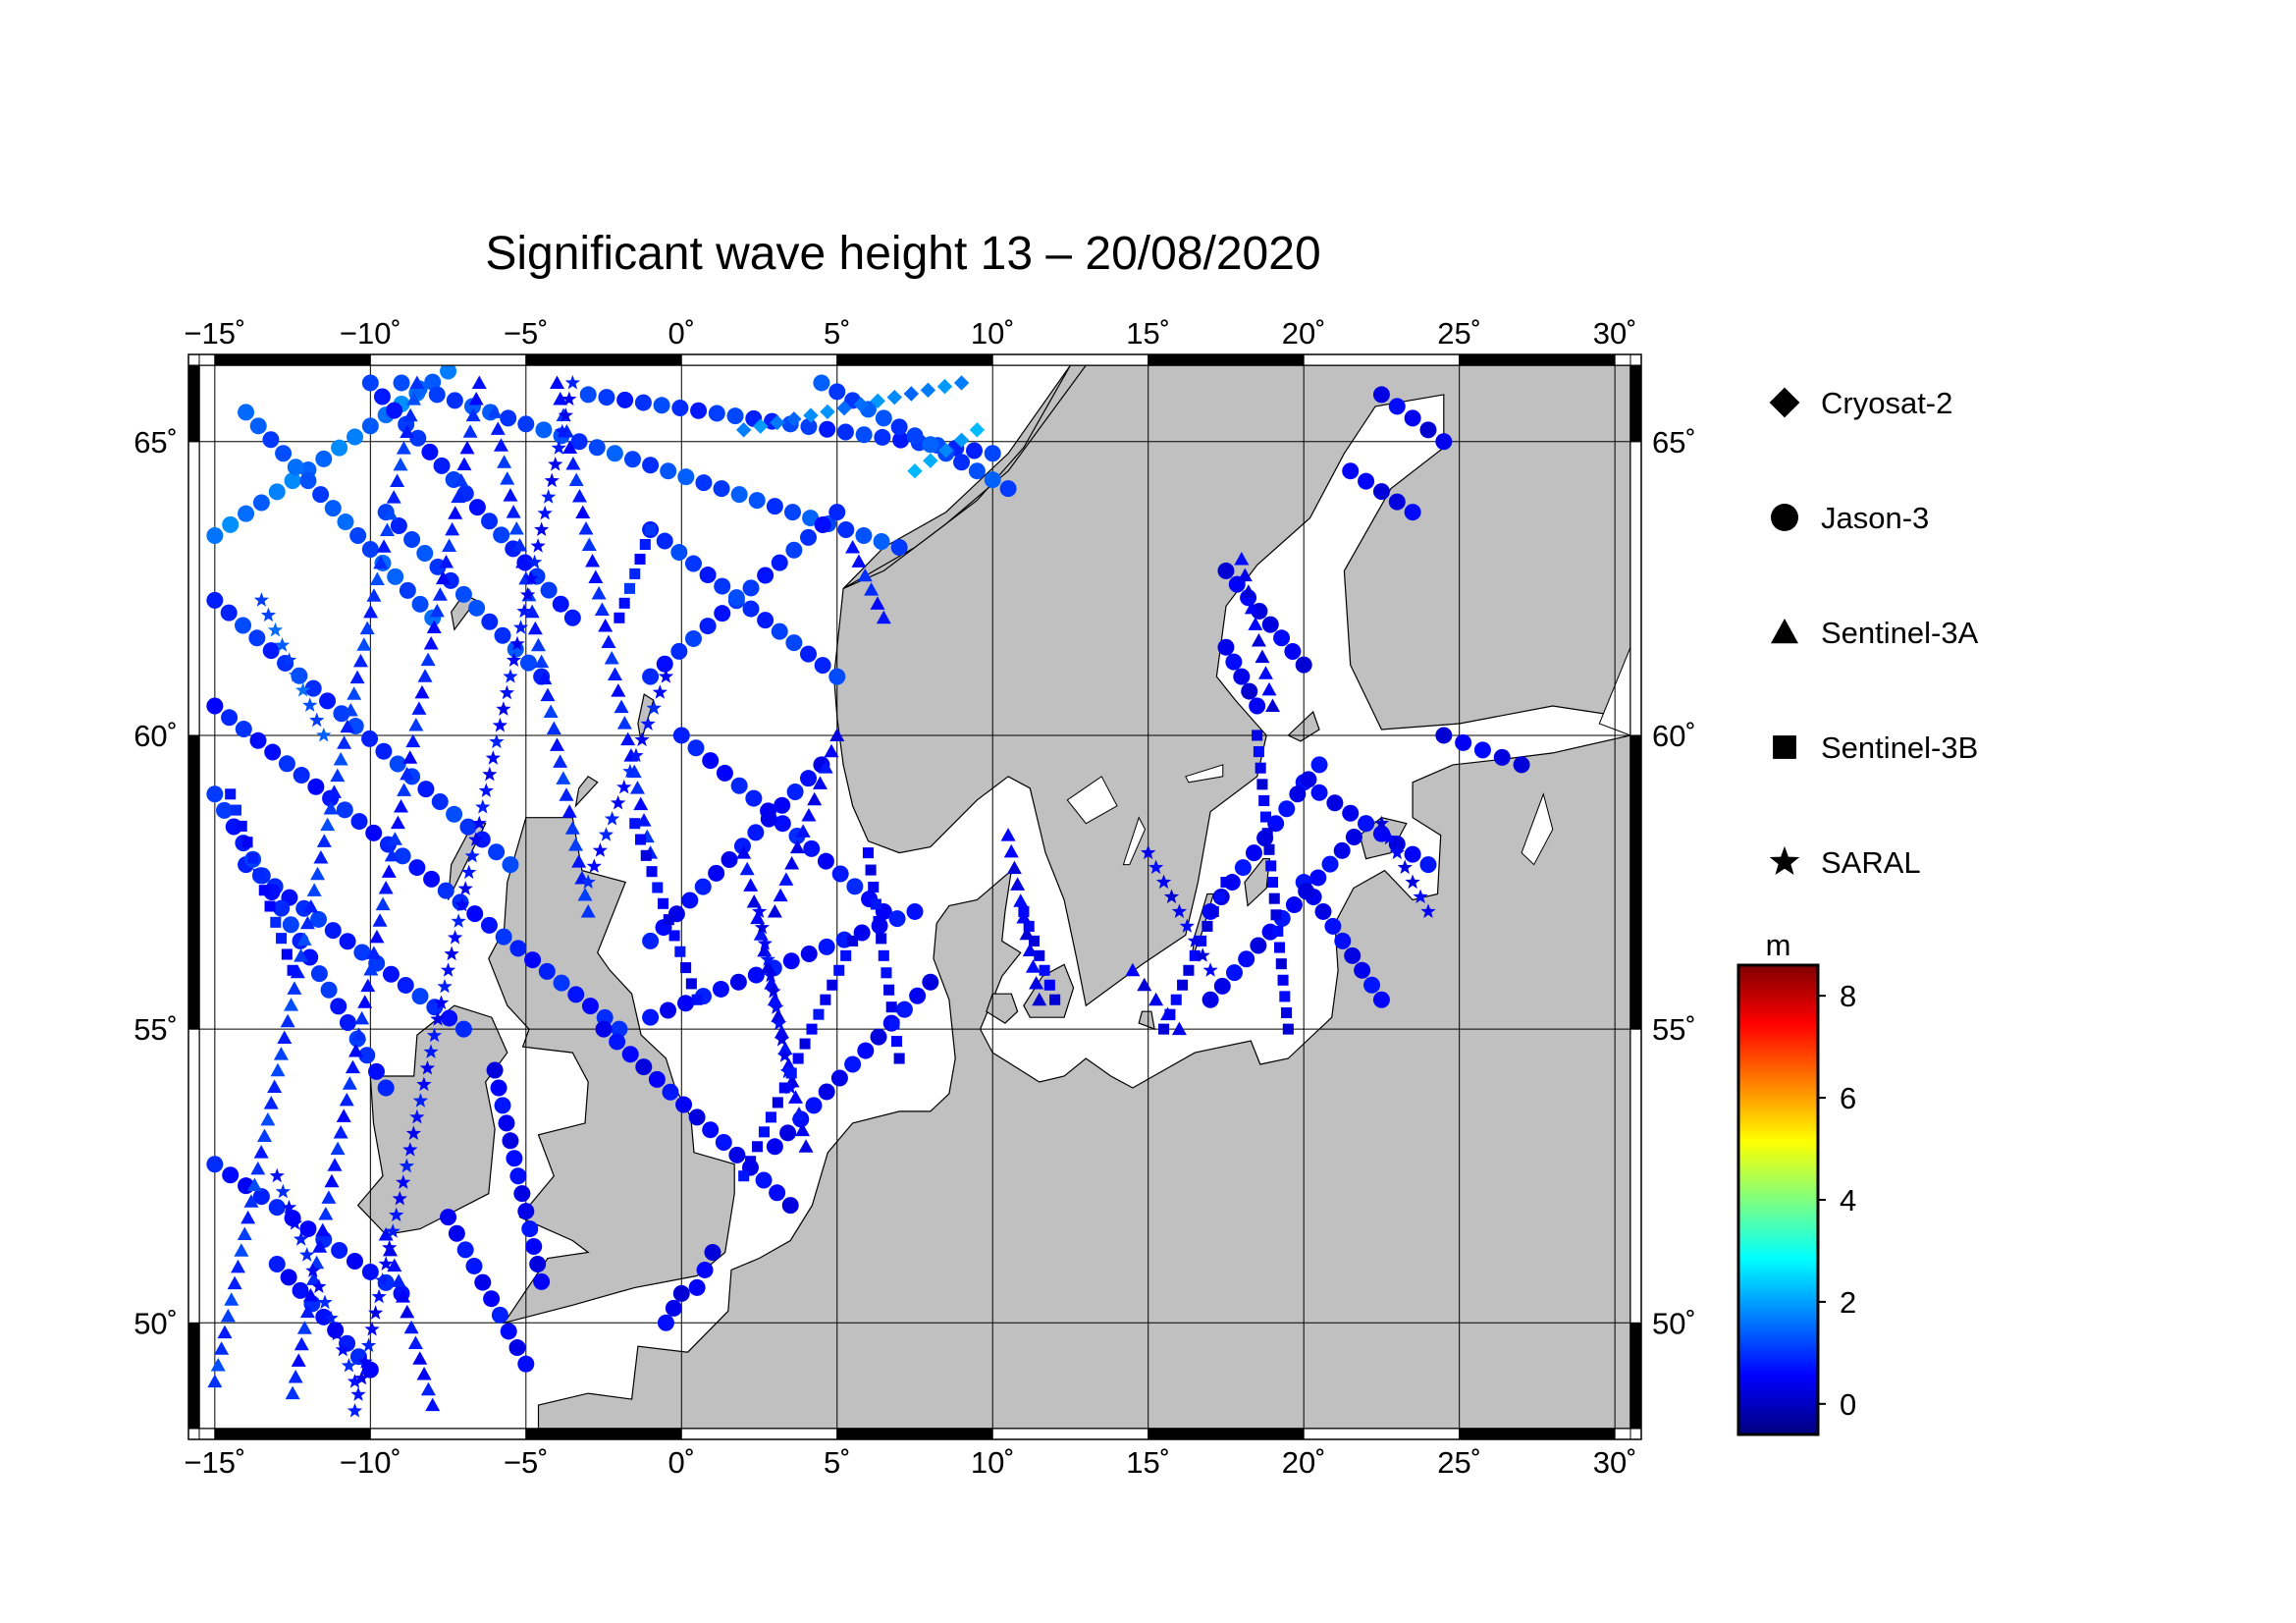  What do you see at coordinates (215, 1462) in the screenshot?
I see `lon-tick-label-bottom: −15˚` at bounding box center [215, 1462].